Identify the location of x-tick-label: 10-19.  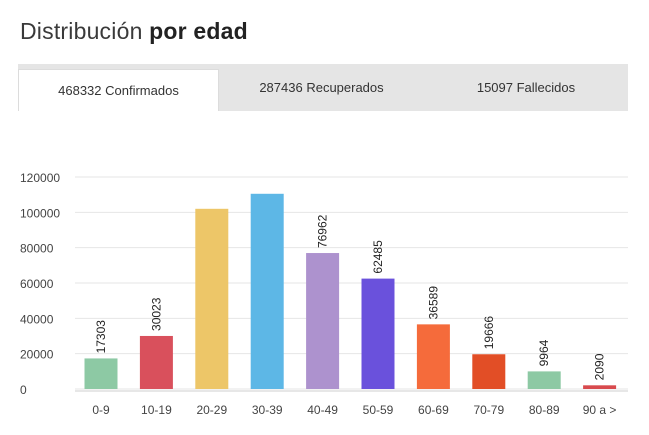
(156, 410).